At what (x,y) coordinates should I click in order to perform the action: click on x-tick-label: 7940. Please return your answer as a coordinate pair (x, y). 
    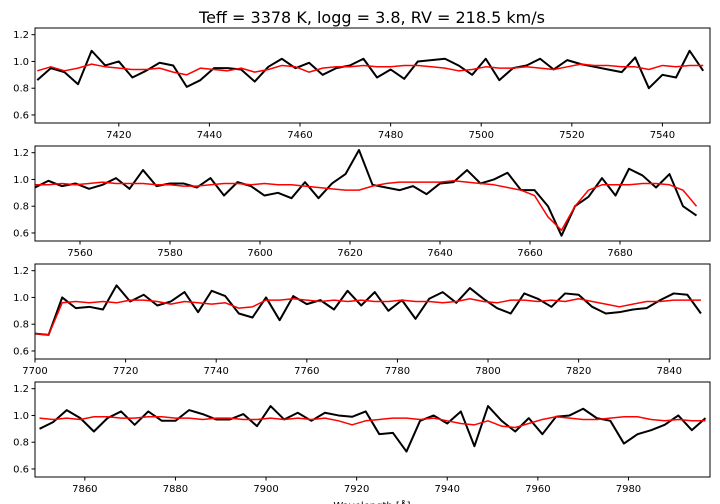
    Looking at the image, I should click on (447, 489).